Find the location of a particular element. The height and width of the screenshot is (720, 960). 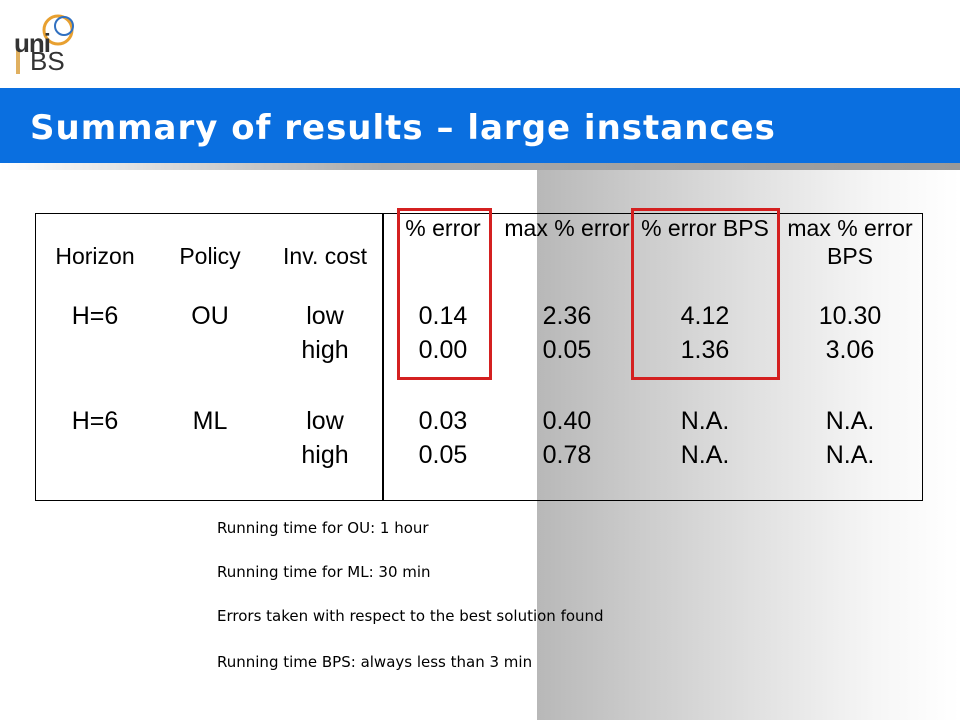

value: 4.12 is located at coordinates (705, 316).